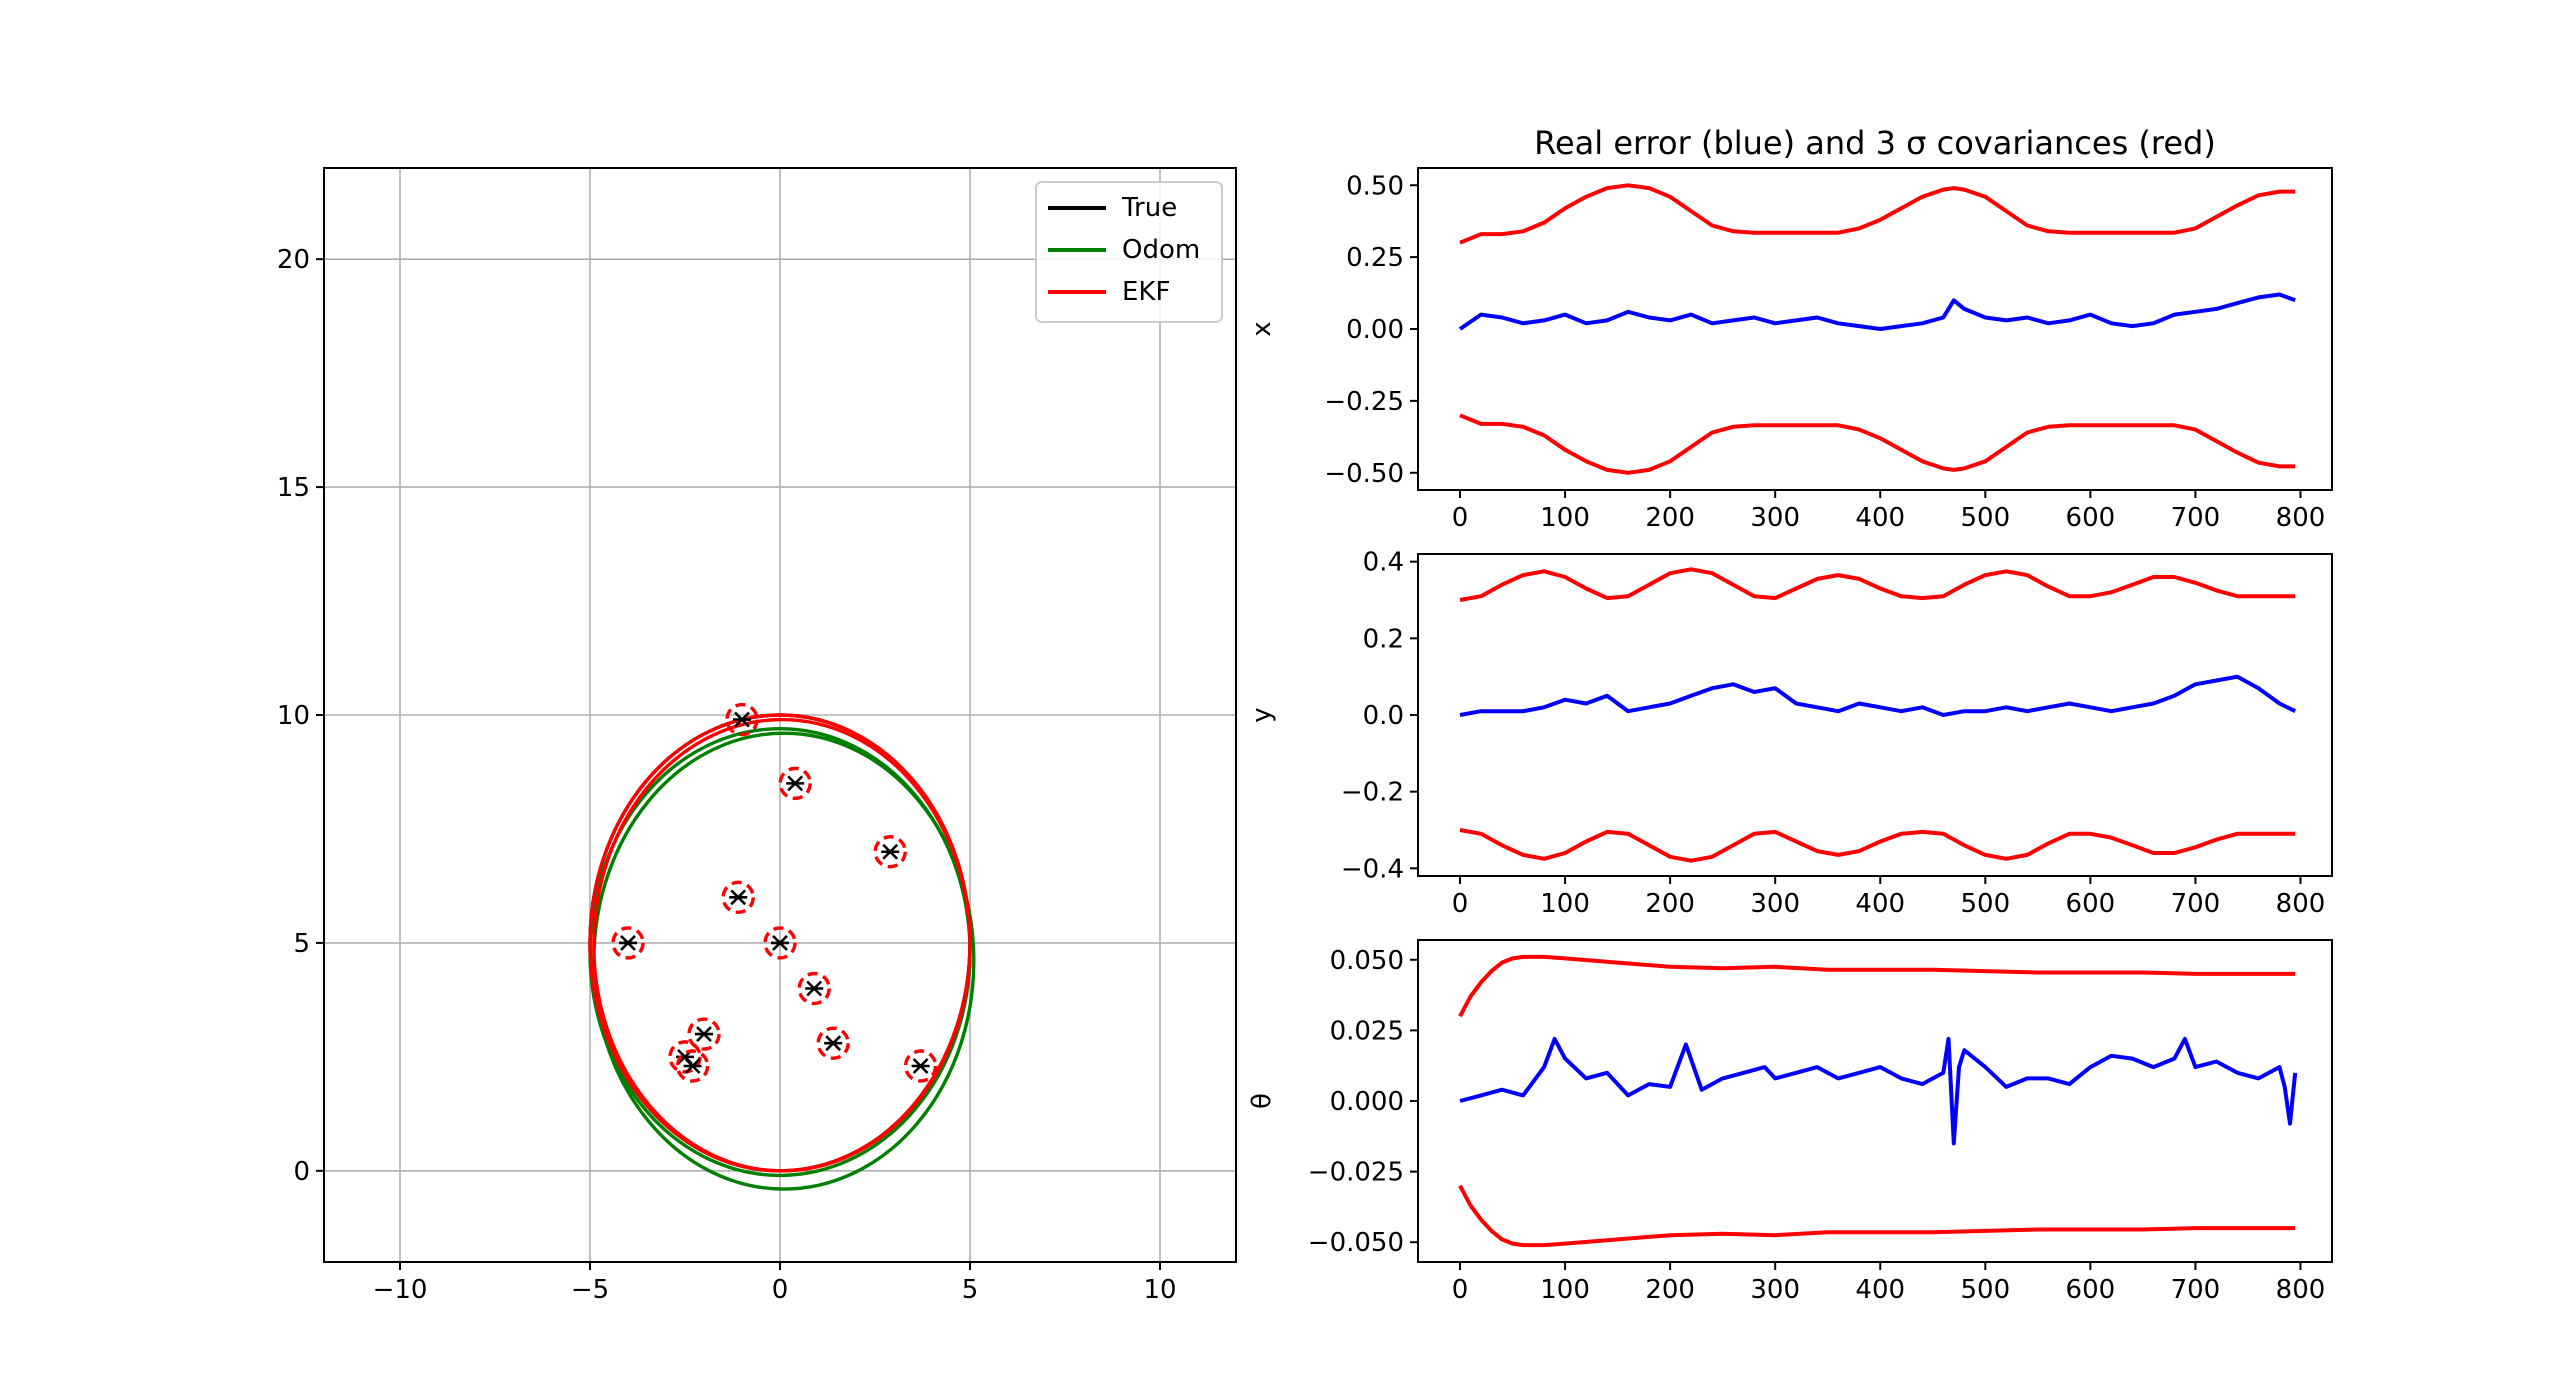 This screenshot has width=2560, height=1400. What do you see at coordinates (1129, 252) in the screenshot?
I see `legend-box` at bounding box center [1129, 252].